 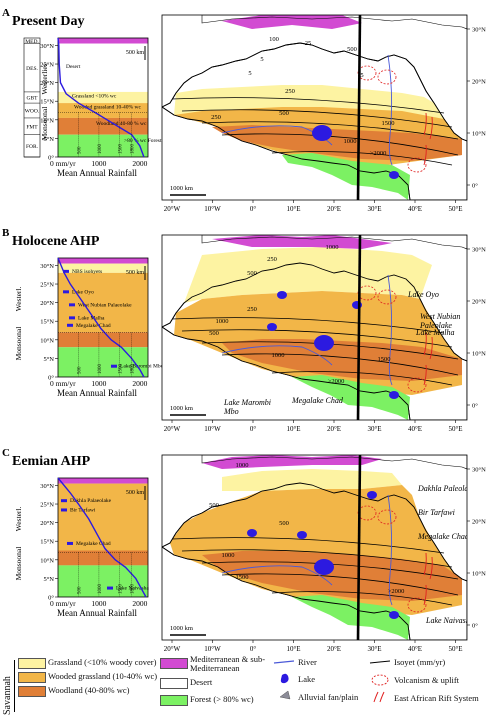 I want to click on lon-tick: 30°E, so click(x=374, y=429).